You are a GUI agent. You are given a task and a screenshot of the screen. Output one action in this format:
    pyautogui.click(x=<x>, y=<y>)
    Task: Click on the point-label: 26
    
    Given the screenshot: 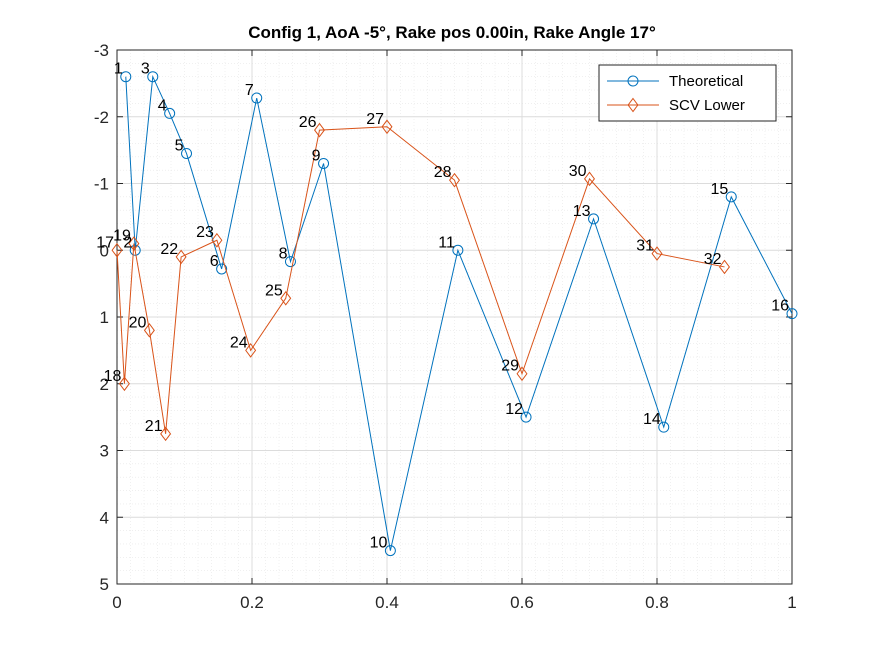 What is the action you would take?
    pyautogui.click(x=308, y=122)
    